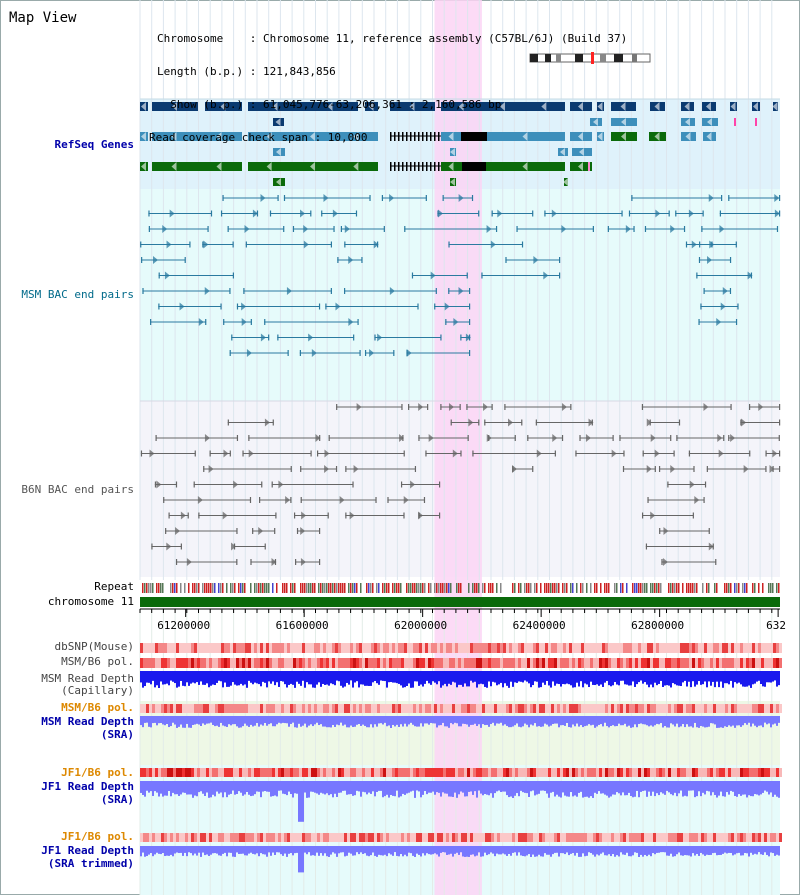 Image resolution: width=800 pixels, height=895 pixels. I want to click on track-label-chromosome: chromosome 11, so click(90, 601).